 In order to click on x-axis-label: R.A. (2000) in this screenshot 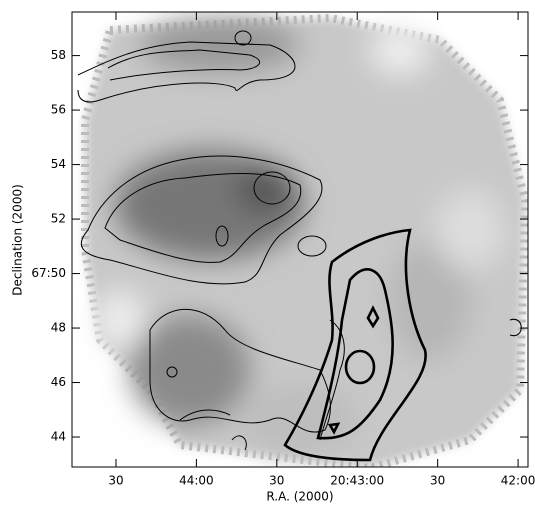, I will do `click(299, 497)`.